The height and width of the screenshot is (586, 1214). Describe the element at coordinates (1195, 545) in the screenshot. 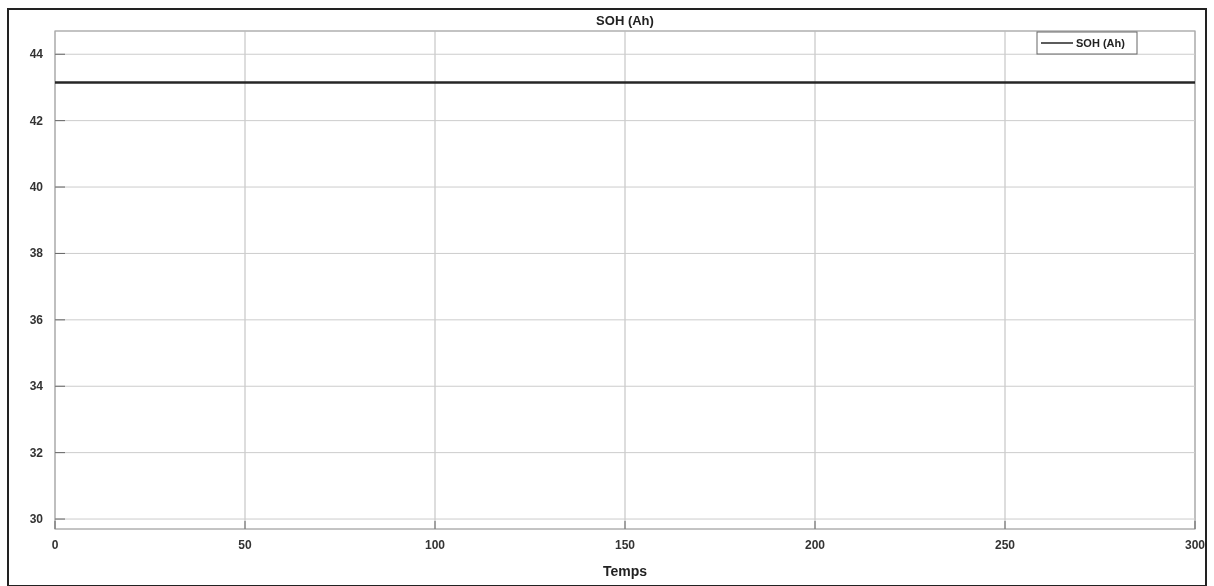

I see `x-tick-label: 300` at that location.